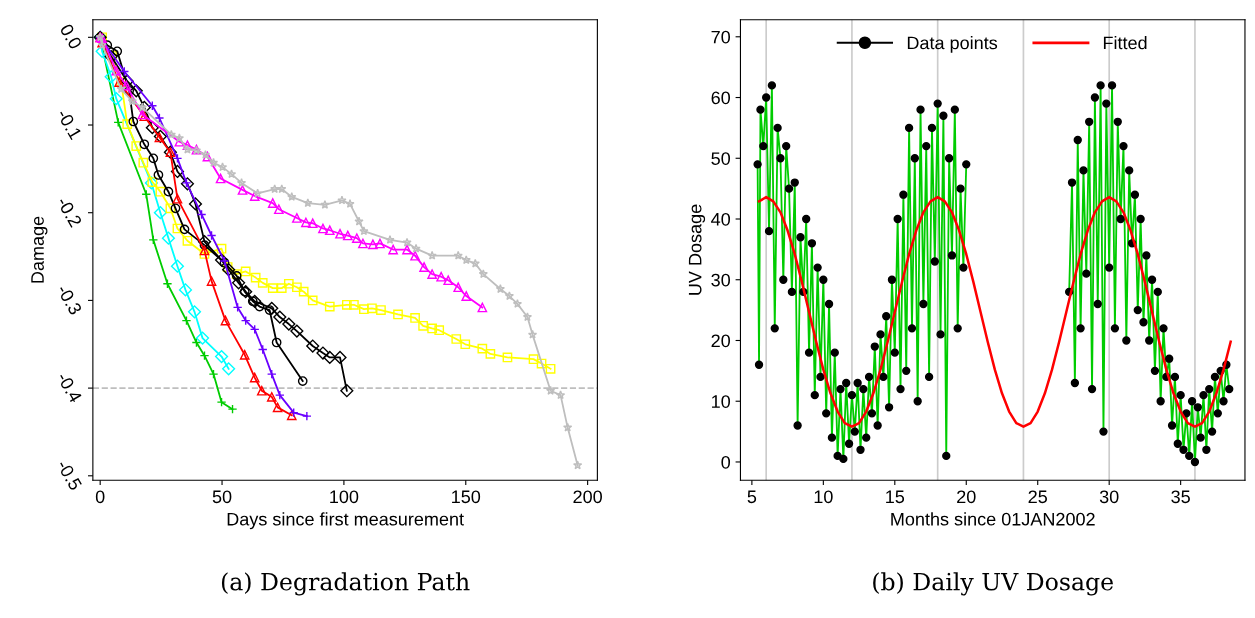 The width and height of the screenshot is (1255, 618). I want to click on x-tick-label: 50, so click(222, 497).